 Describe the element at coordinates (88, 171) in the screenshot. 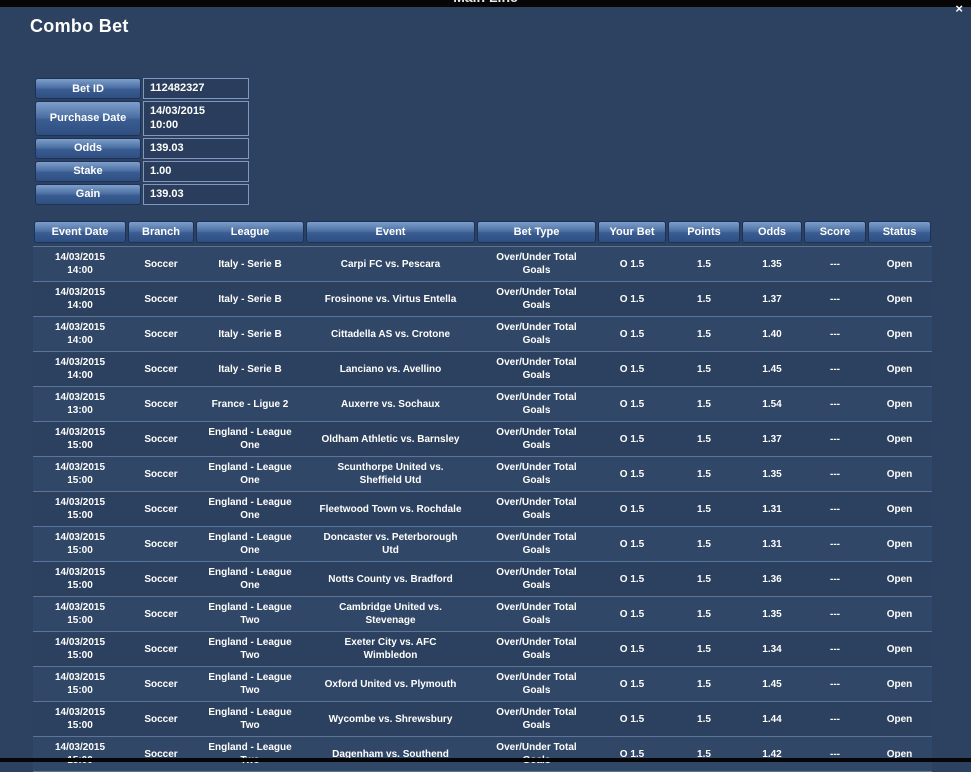

I see `stake-label: Stake` at that location.